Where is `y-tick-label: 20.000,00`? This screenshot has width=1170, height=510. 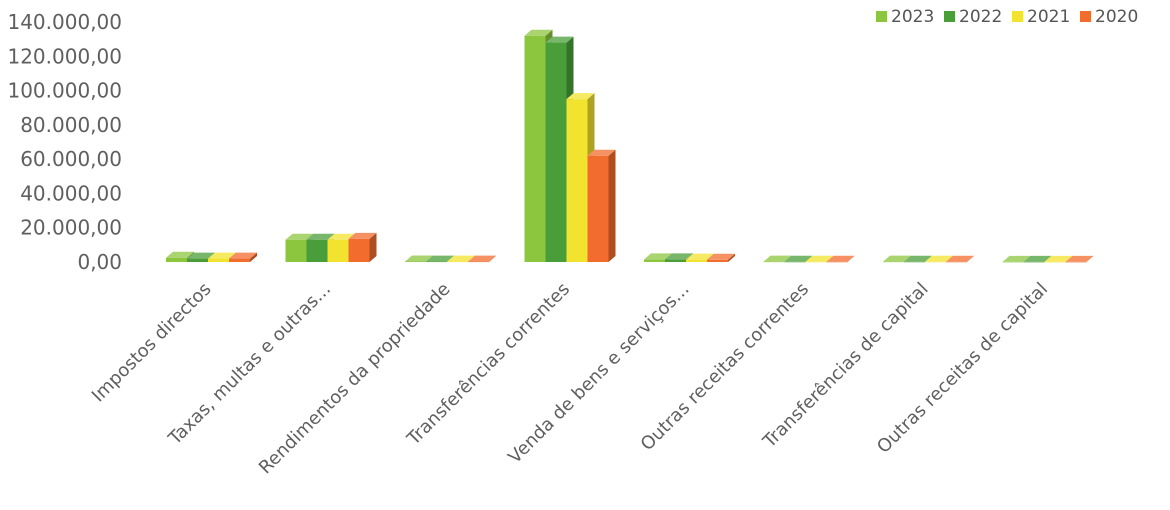 y-tick-label: 20.000,00 is located at coordinates (71, 228).